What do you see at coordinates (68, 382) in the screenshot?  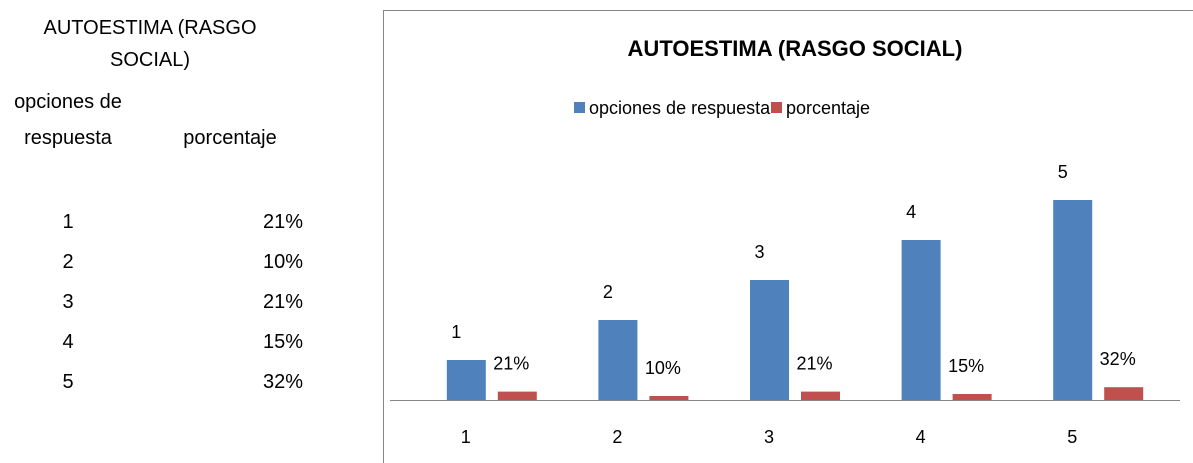 I see `table-cell: 5` at bounding box center [68, 382].